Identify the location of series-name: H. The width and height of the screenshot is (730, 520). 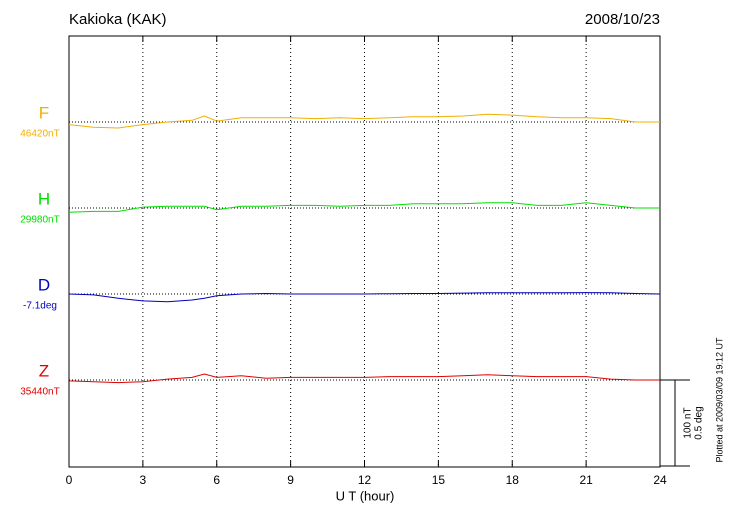
(44, 198).